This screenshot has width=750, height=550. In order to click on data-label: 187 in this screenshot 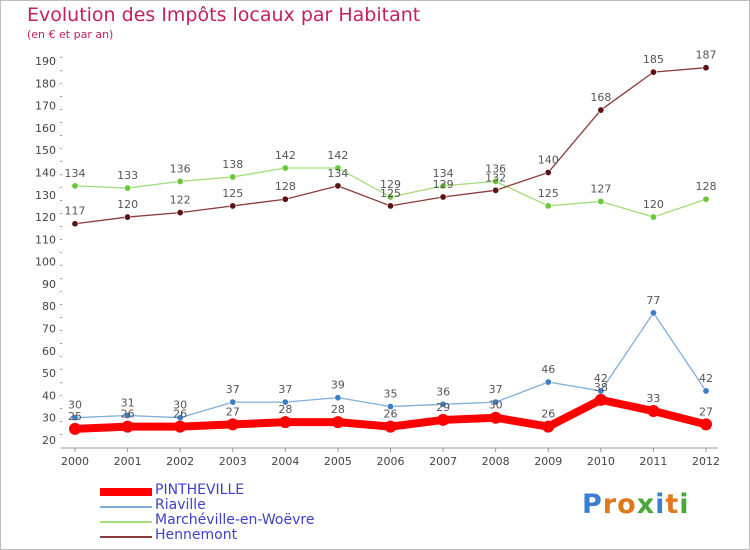, I will do `click(706, 55)`.